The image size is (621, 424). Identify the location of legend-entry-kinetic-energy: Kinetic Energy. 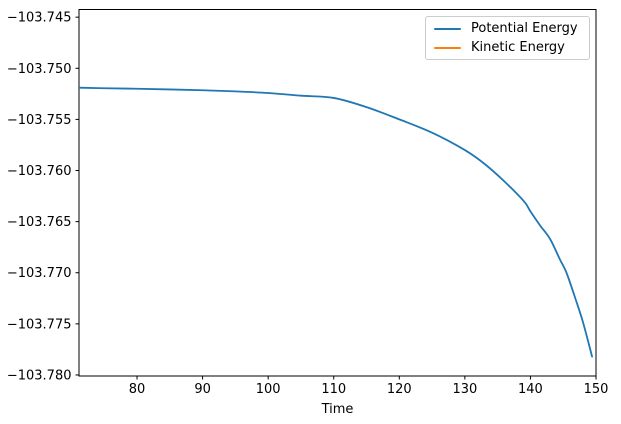
(507, 47).